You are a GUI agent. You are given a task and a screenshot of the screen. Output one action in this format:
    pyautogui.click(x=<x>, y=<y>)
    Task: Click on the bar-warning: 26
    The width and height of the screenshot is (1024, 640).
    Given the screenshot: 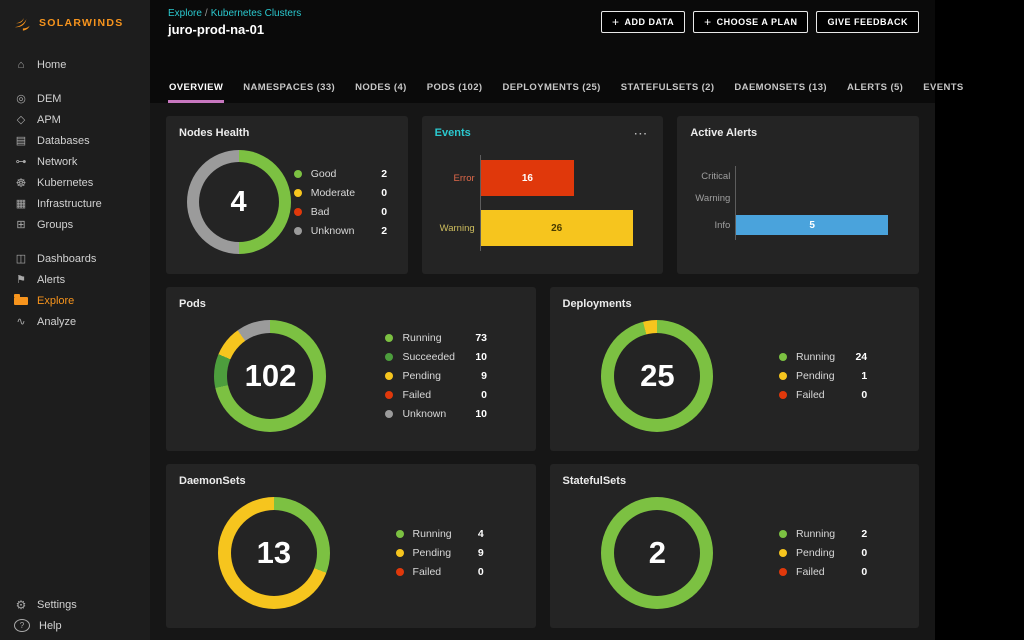 What is the action you would take?
    pyautogui.click(x=556, y=228)
    